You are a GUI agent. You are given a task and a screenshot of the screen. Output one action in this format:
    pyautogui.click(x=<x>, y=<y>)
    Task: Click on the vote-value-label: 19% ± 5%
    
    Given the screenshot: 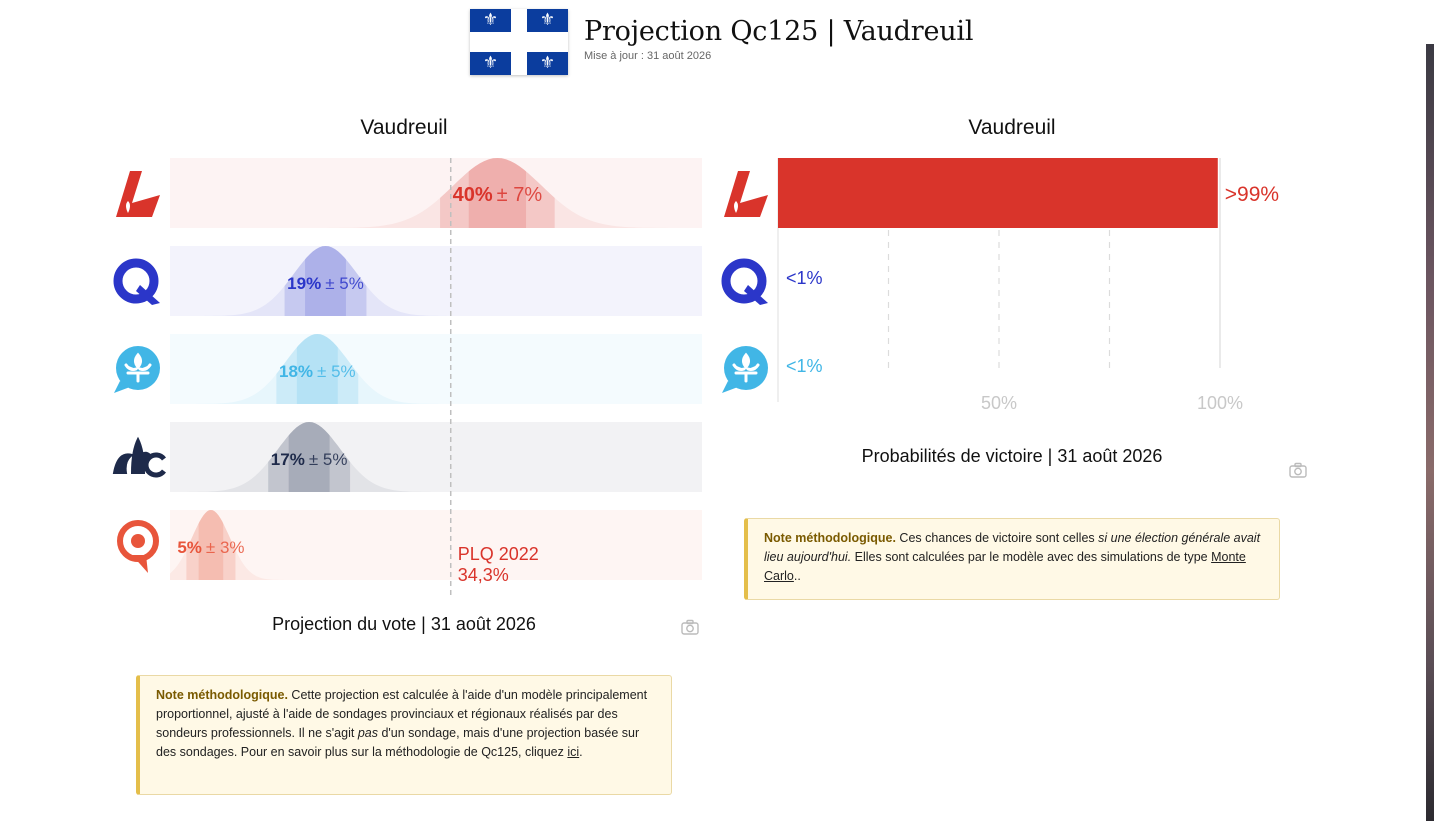 What is the action you would take?
    pyautogui.click(x=325, y=283)
    